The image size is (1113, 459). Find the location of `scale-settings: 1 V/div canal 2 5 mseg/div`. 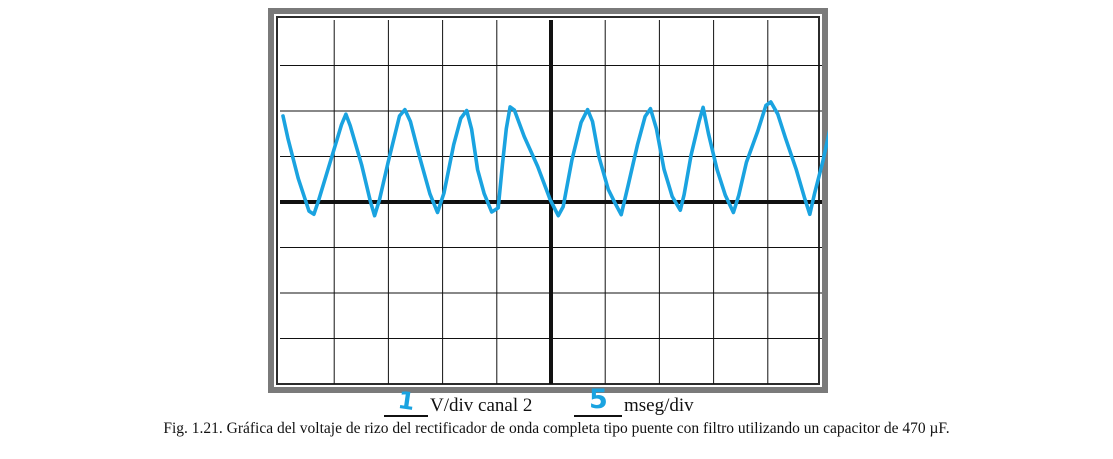

scale-settings: 1 V/div canal 2 5 mseg/div is located at coordinates (556, 400).